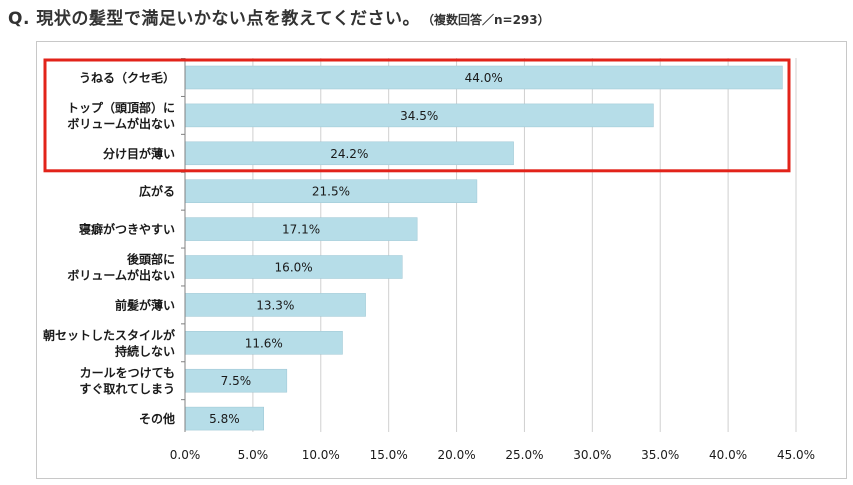 Image resolution: width=853 pixels, height=485 pixels. What do you see at coordinates (145, 304) in the screenshot?
I see `category-label: 前髪が薄い` at bounding box center [145, 304].